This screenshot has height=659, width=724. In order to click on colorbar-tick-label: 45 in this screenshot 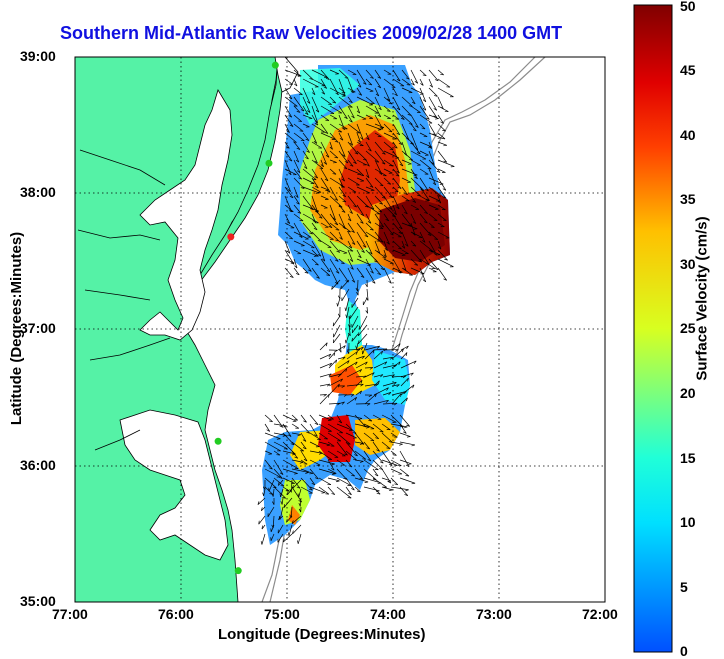, I will do `click(688, 70)`.